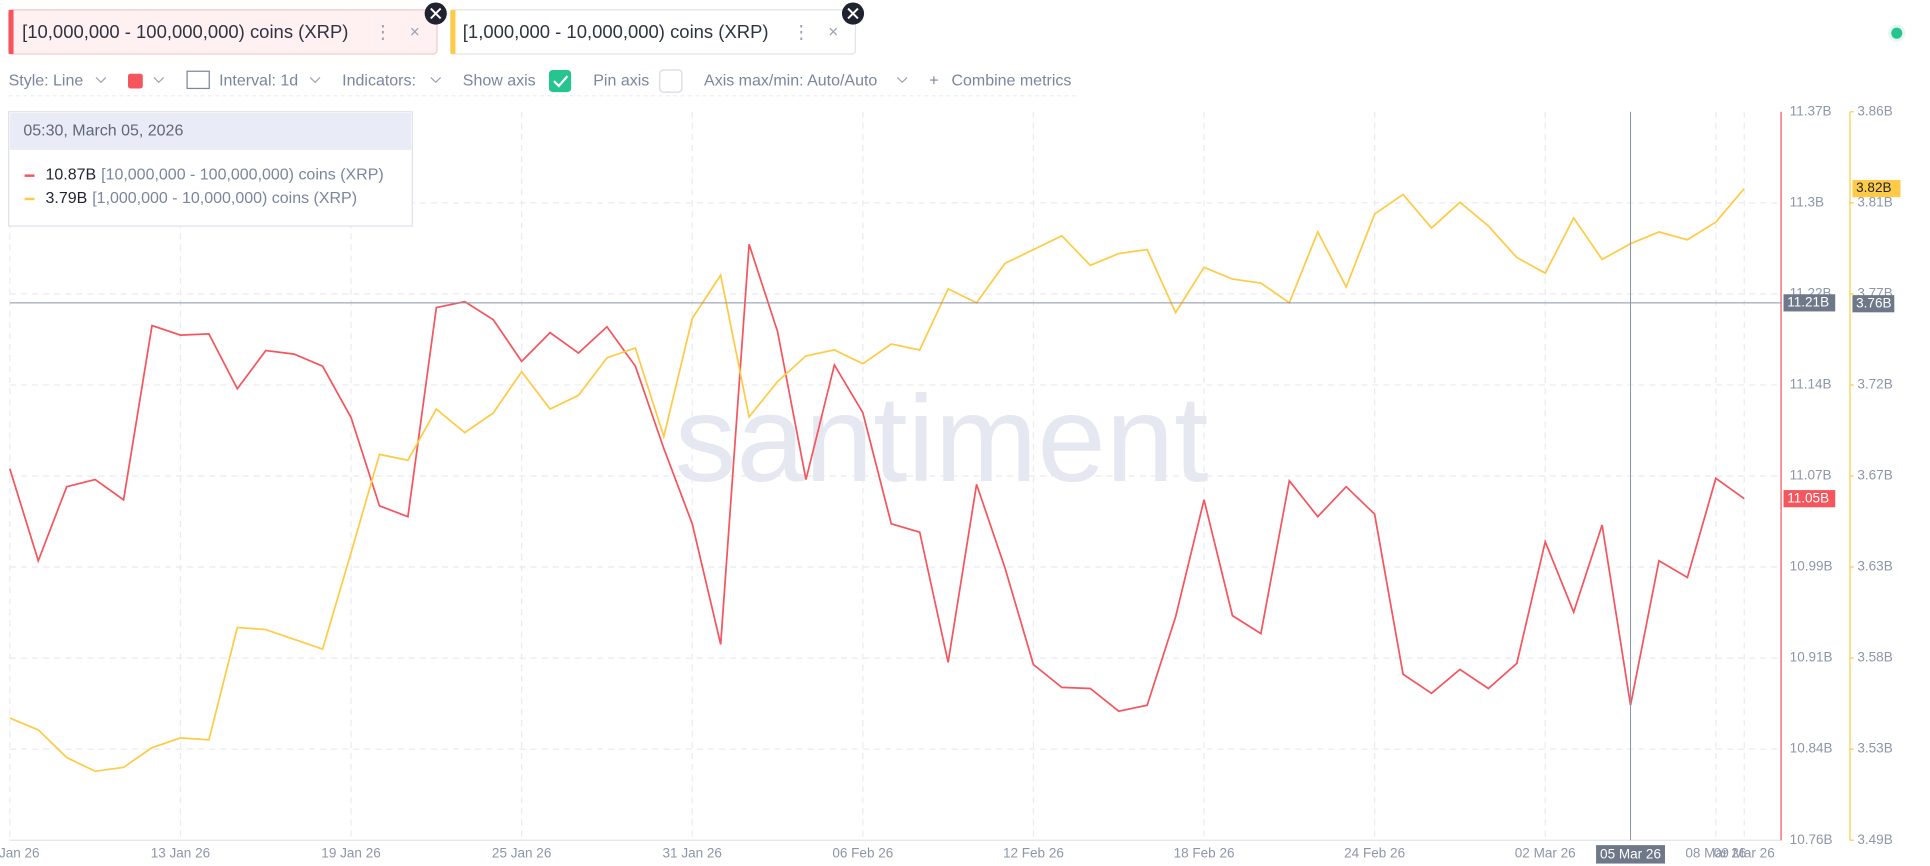  Describe the element at coordinates (224, 198) in the screenshot. I see `tooltip-series: [1,000,000 - 10,000,000) coins (XRP)` at that location.